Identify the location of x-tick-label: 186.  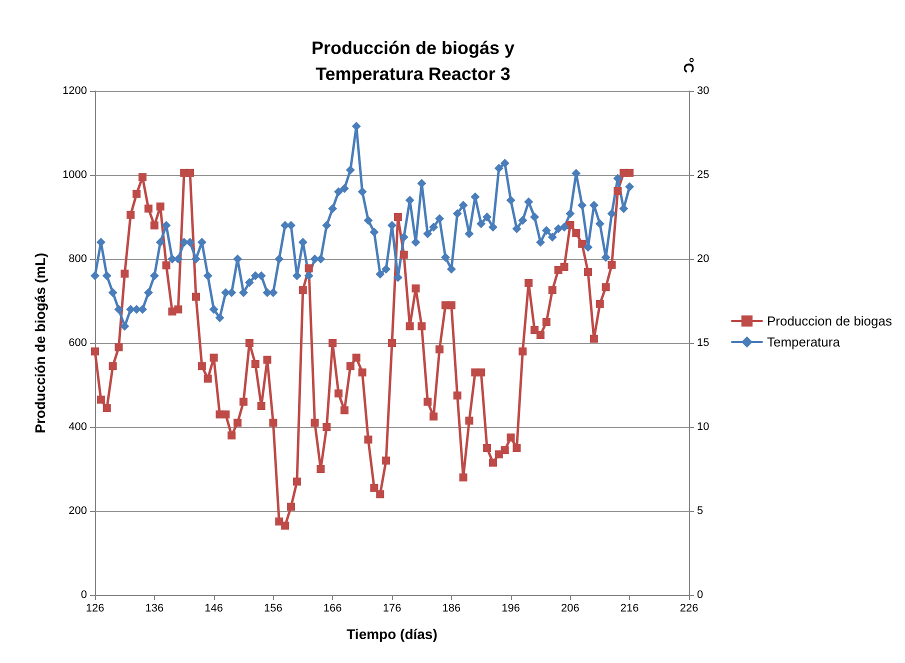
(451, 608).